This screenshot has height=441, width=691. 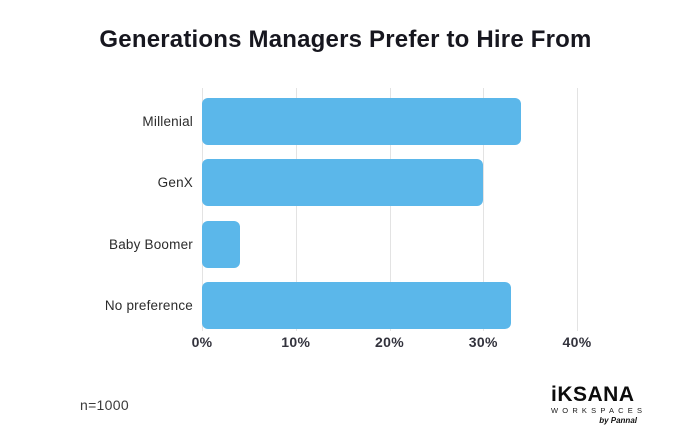 I want to click on gridline-10%, so click(x=296, y=209).